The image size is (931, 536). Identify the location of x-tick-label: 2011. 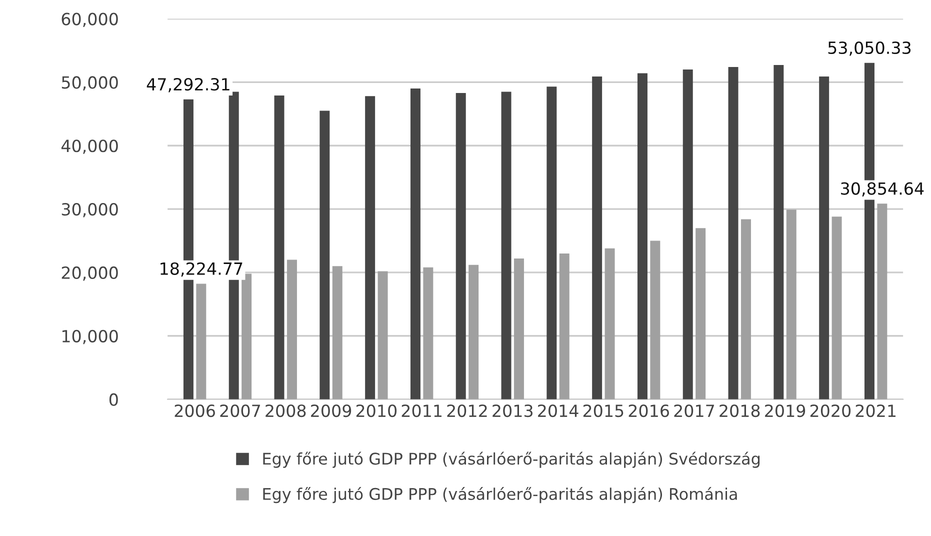
(422, 411).